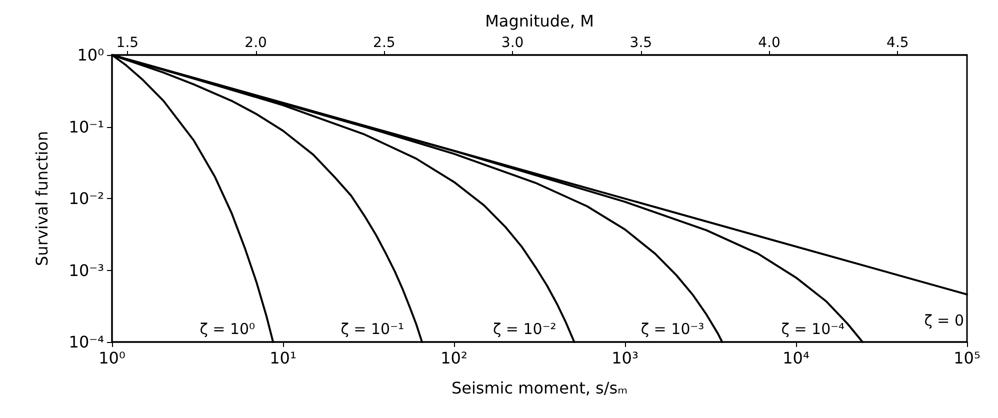 The image size is (998, 418). What do you see at coordinates (384, 43) in the screenshot?
I see `x2-tick-label: 2.5` at bounding box center [384, 43].